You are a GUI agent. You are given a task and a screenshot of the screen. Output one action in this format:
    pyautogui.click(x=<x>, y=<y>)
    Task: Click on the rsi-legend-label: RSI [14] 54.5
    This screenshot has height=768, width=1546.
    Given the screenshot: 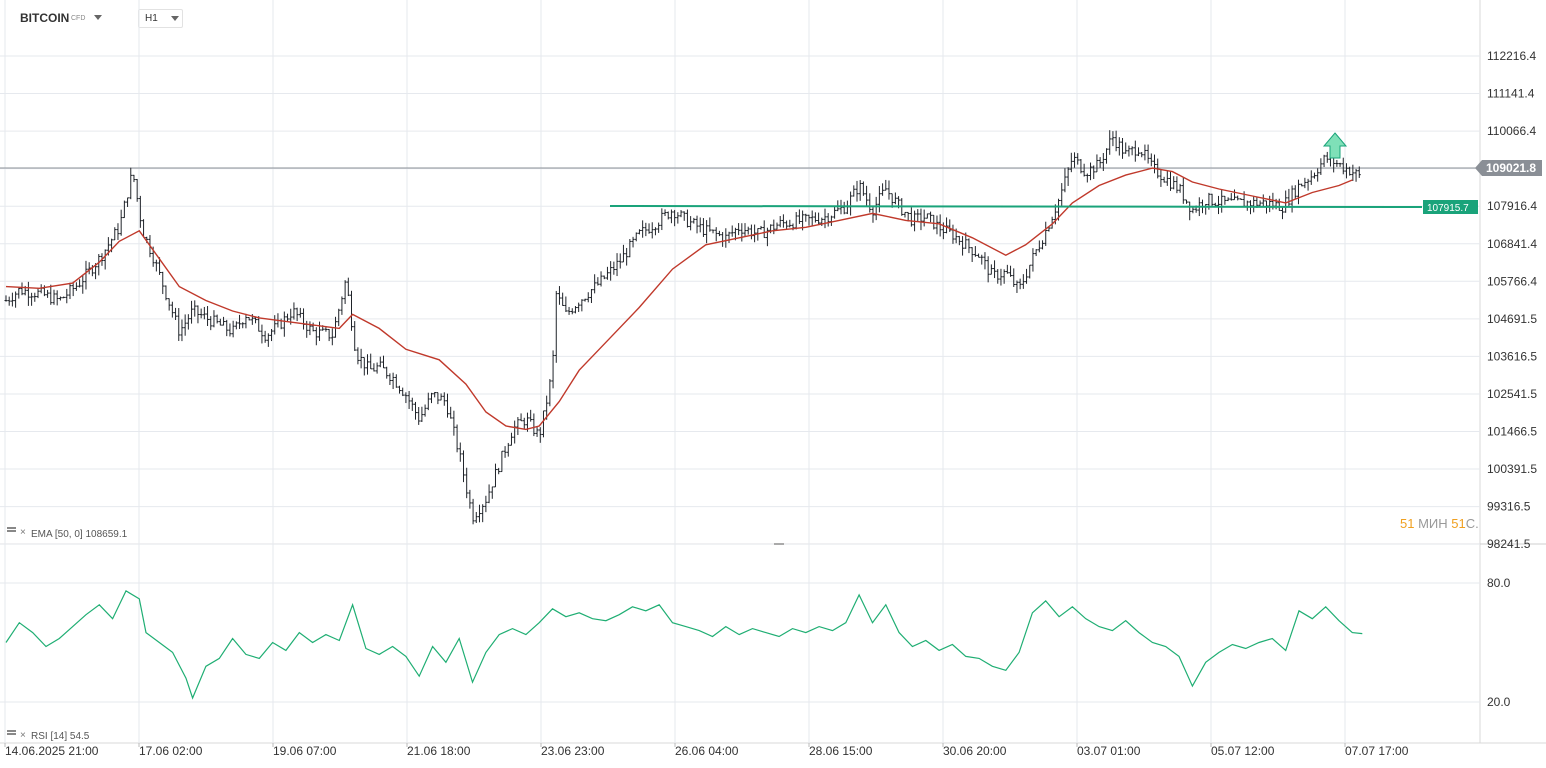 What is the action you would take?
    pyautogui.click(x=60, y=736)
    